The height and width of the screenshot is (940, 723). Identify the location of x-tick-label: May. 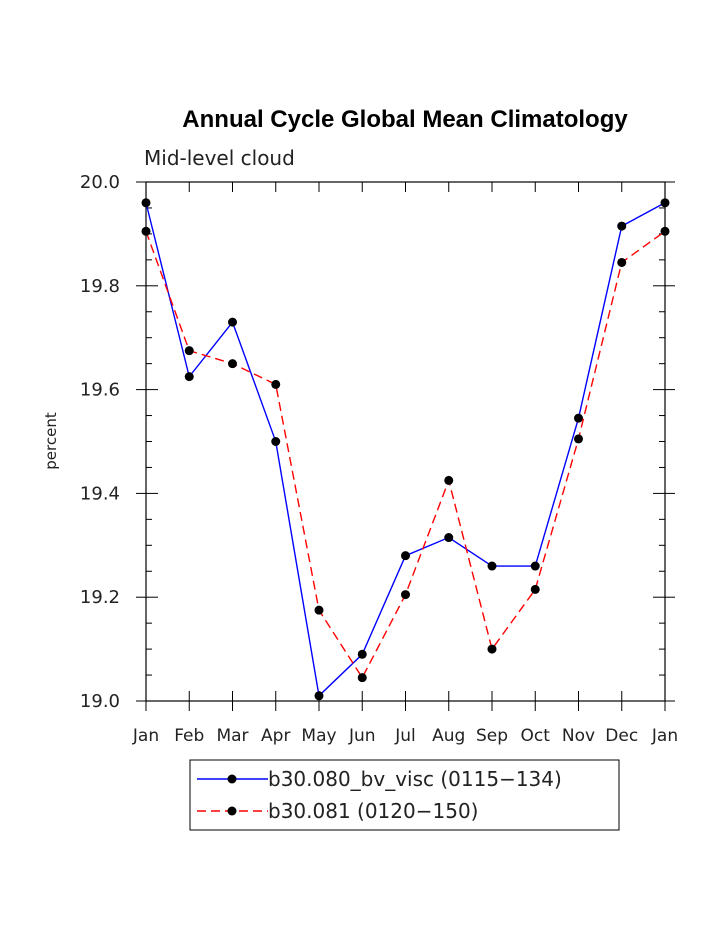
(318, 736).